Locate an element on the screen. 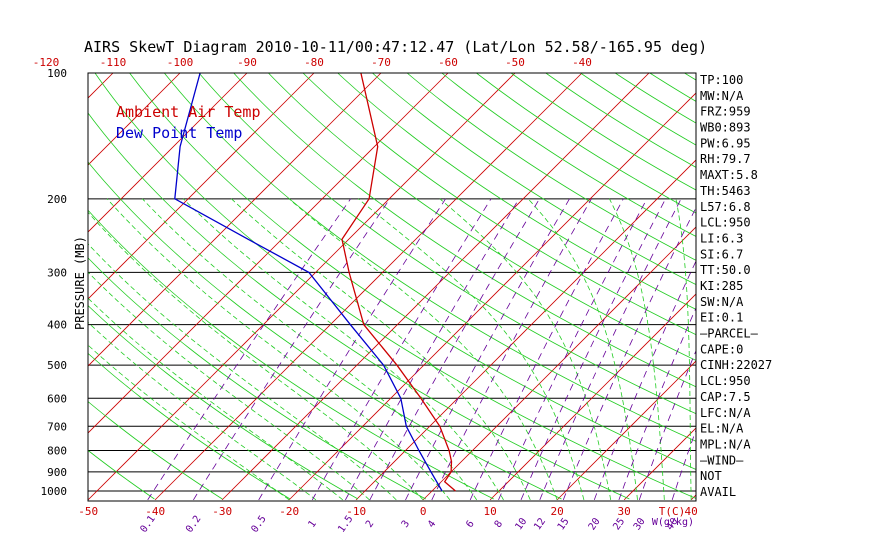 This screenshot has height=560, width=870. index-entry: CAP:7.5 is located at coordinates (725, 397).